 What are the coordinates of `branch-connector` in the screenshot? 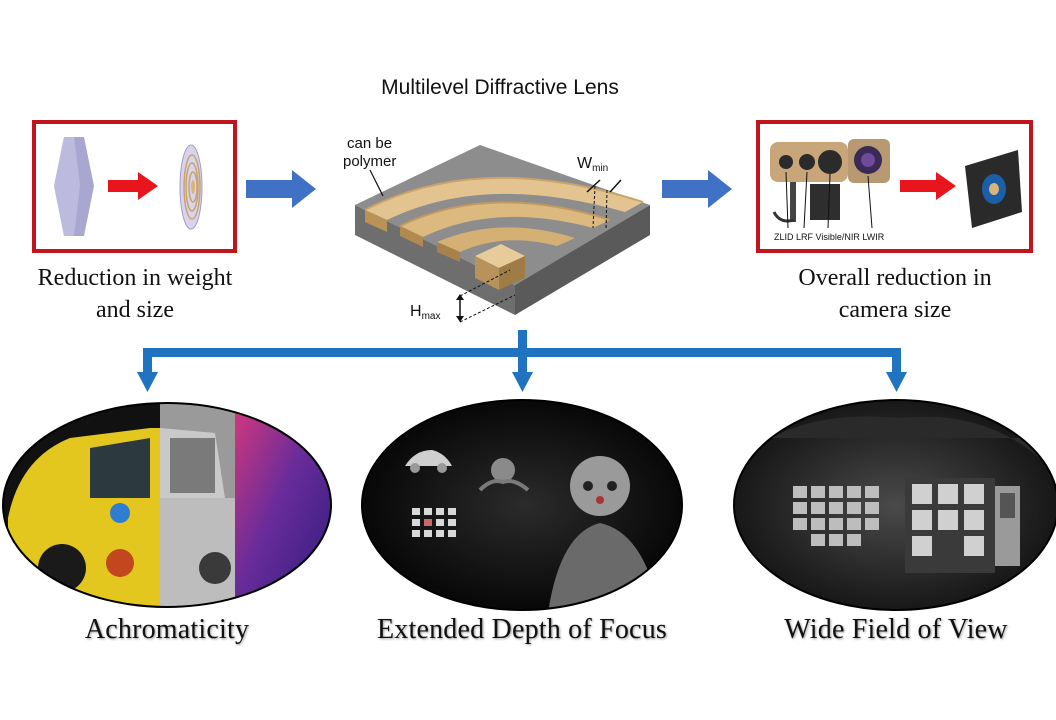 It's located at (522, 361).